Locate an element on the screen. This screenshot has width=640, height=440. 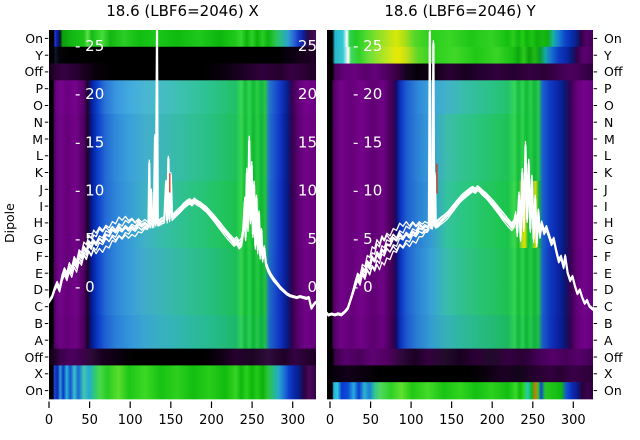
dipole-label-right-x-20: X is located at coordinates (608, 374).